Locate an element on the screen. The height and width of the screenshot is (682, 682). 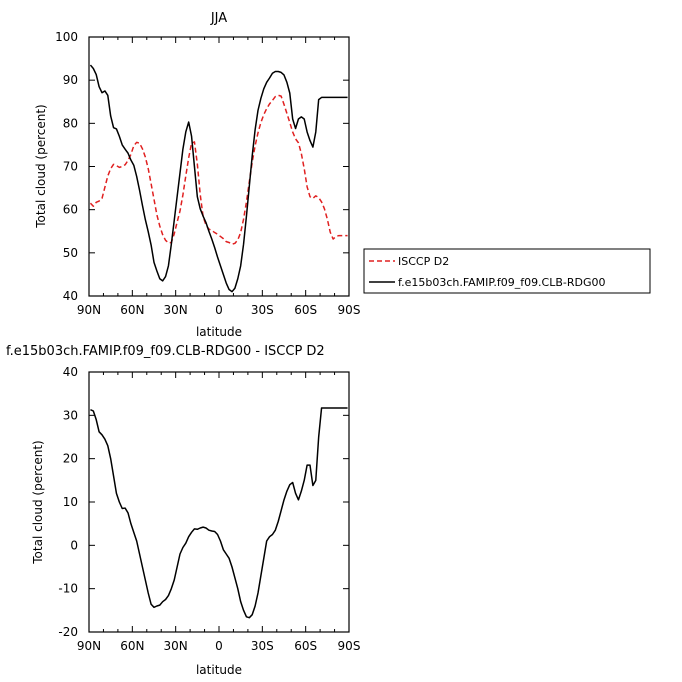
bottom-series-lines is located at coordinates (219, 513).